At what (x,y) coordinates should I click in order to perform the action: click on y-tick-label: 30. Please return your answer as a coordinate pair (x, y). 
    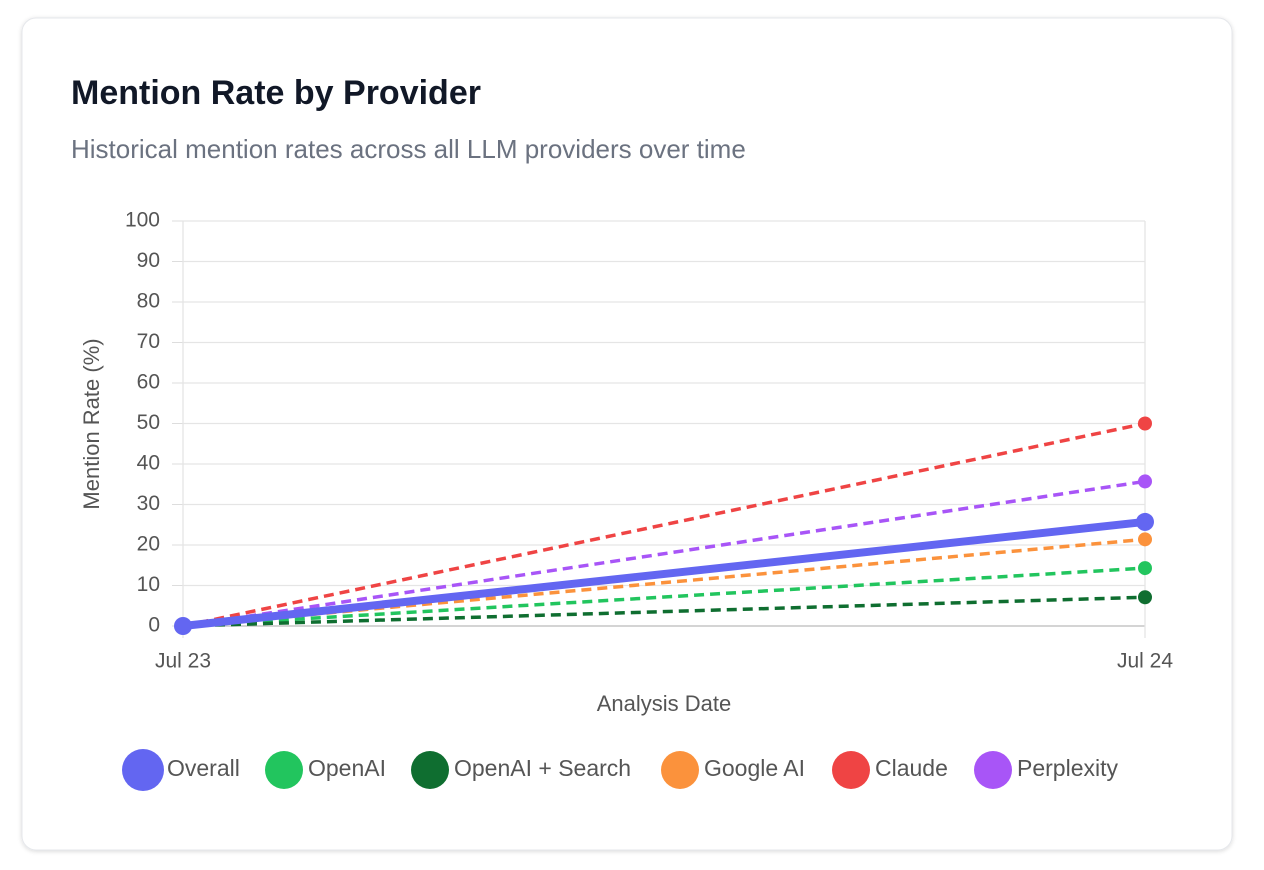
    Looking at the image, I should click on (148, 503).